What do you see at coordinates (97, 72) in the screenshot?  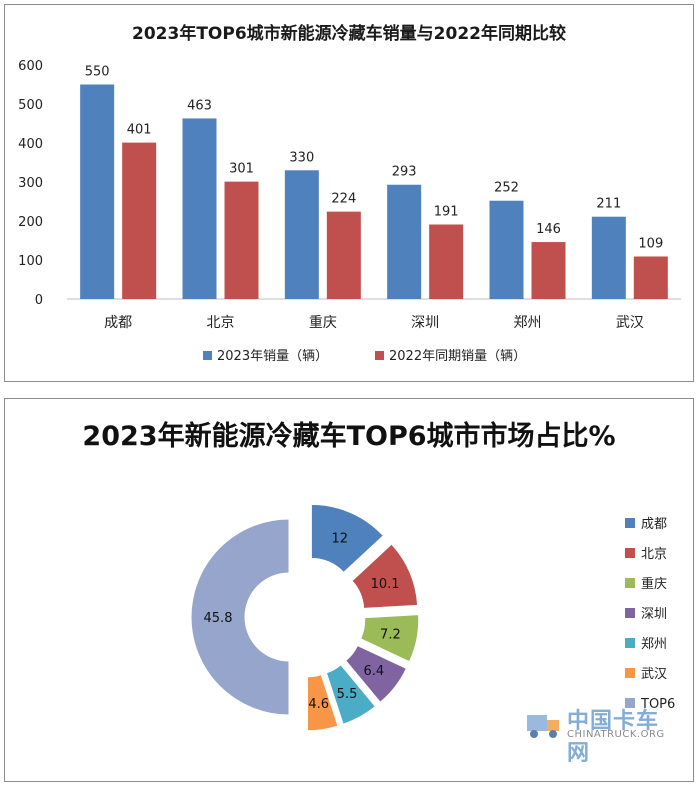 I see `bar-value-label: 550` at bounding box center [97, 72].